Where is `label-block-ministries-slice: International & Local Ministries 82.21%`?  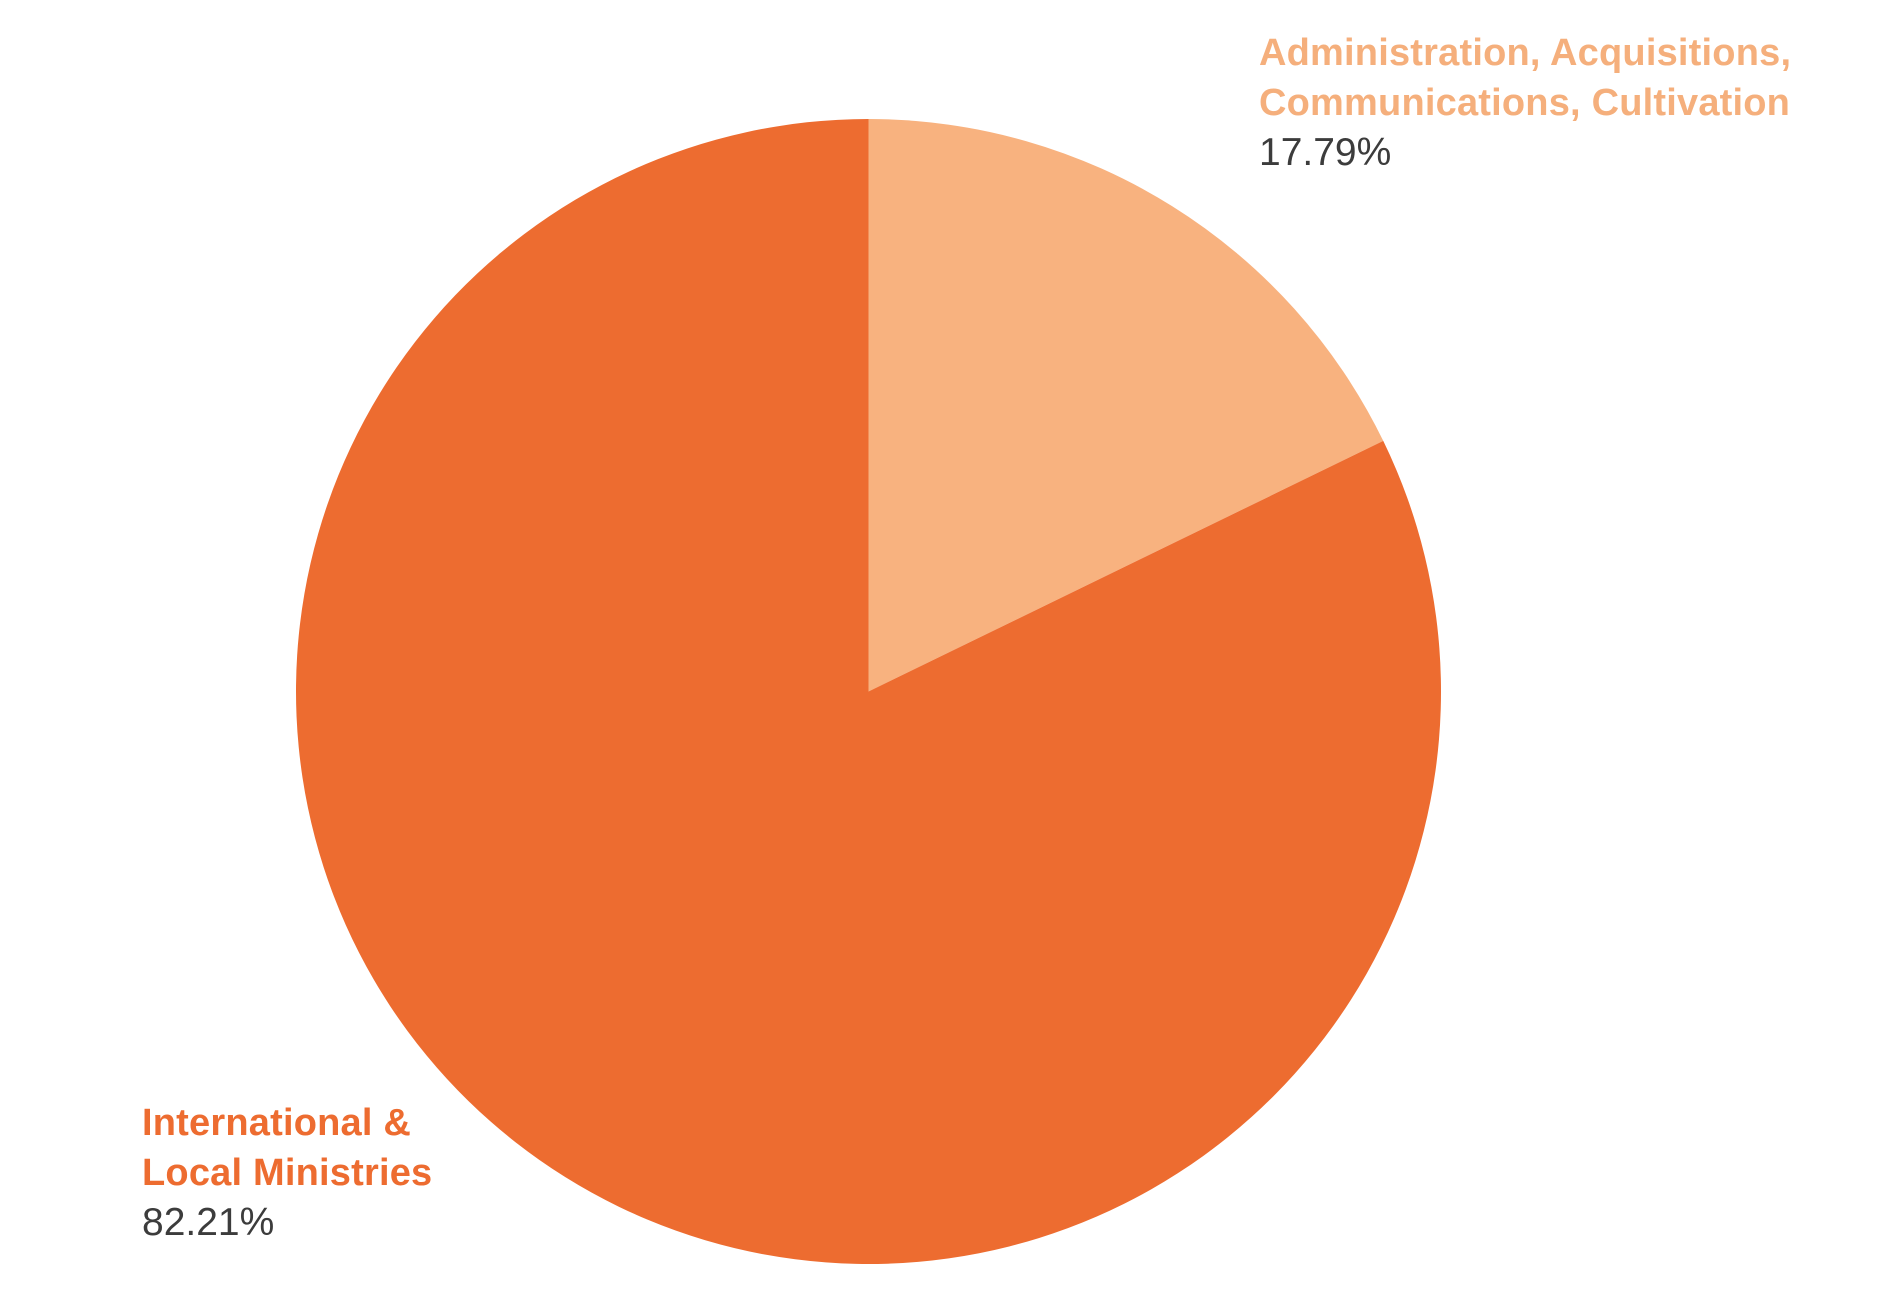
label-block-ministries-slice: International & Local Ministries 82.21% is located at coordinates (287, 1173).